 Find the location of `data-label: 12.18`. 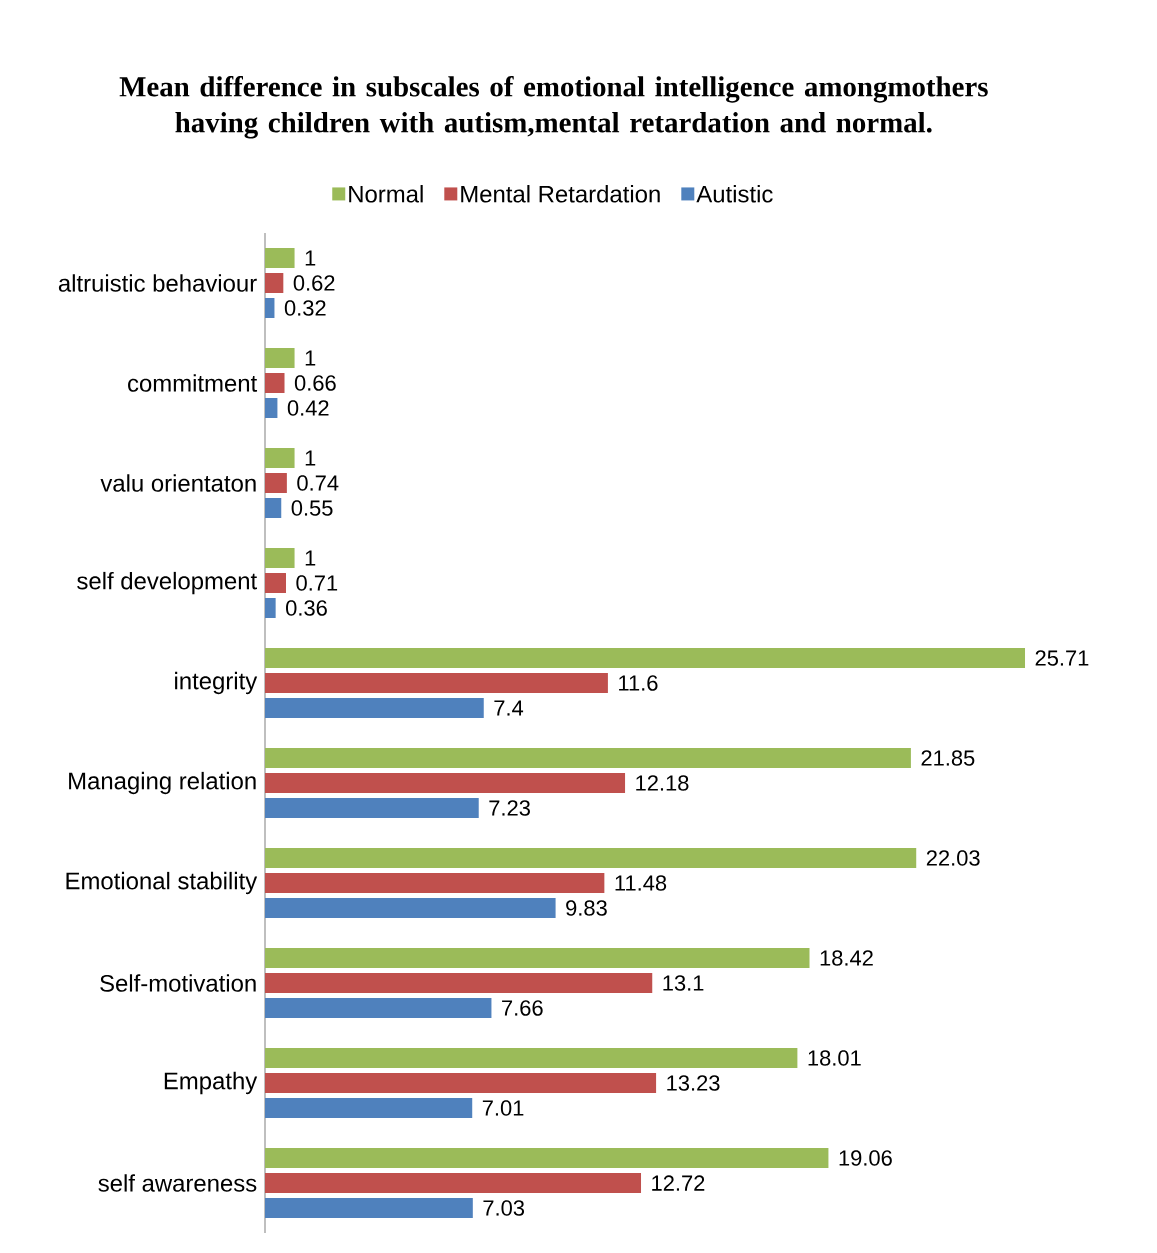

data-label: 12.18 is located at coordinates (662, 783).